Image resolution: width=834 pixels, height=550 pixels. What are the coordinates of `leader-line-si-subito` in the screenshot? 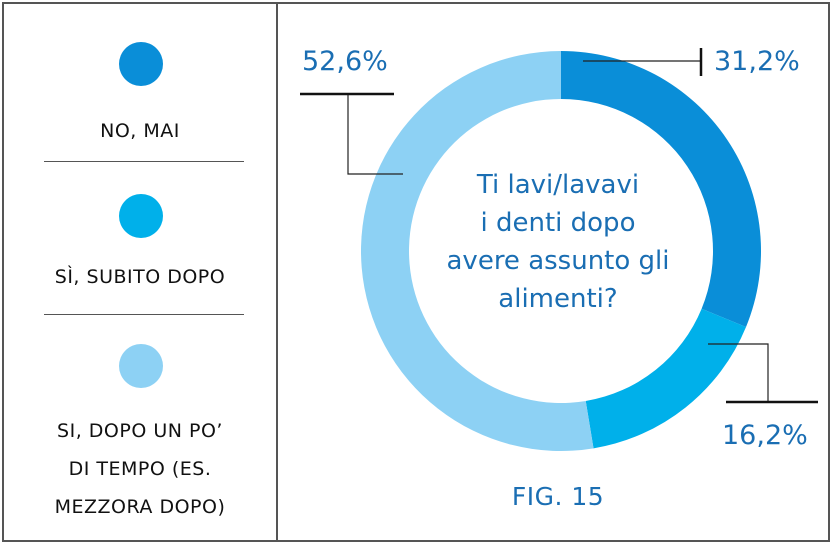 It's located at (738, 372).